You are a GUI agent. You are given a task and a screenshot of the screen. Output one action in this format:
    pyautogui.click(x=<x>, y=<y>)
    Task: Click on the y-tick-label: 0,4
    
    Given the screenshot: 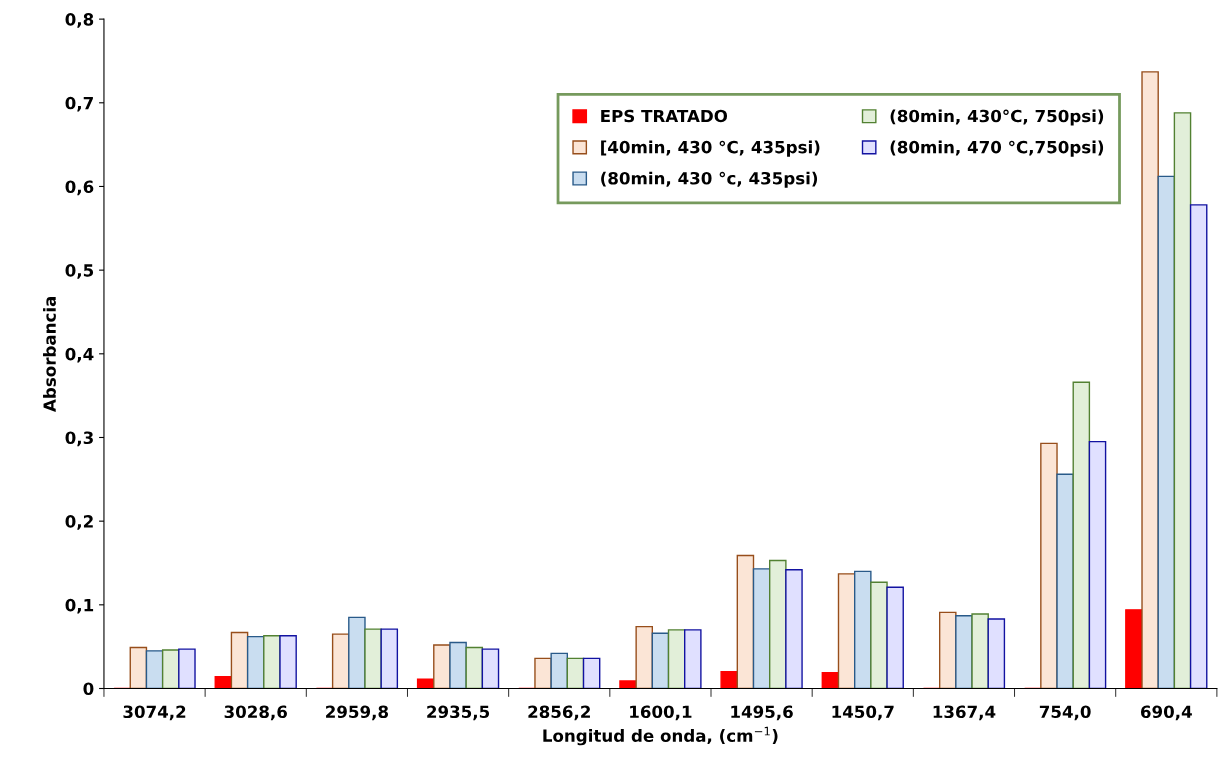 What is the action you would take?
    pyautogui.click(x=79, y=355)
    